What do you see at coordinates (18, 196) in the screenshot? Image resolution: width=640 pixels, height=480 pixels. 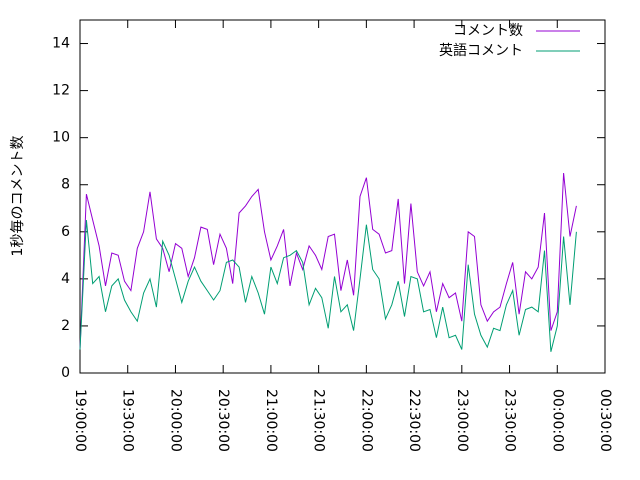 I see `y-axis-label: 1秒毎のコメント数` at bounding box center [18, 196].